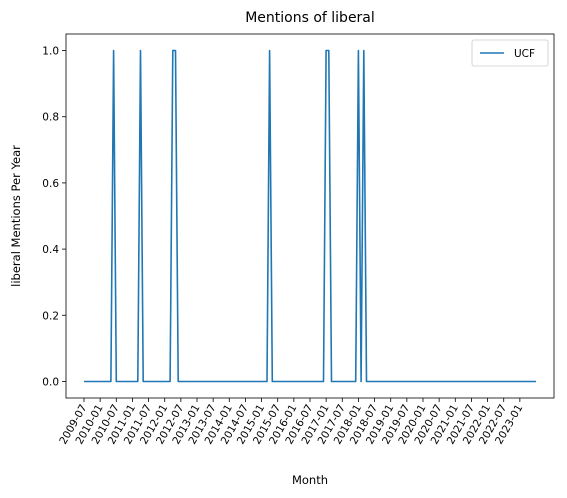 The image size is (567, 498). I want to click on y-tick-label: 0.6, so click(50, 184).